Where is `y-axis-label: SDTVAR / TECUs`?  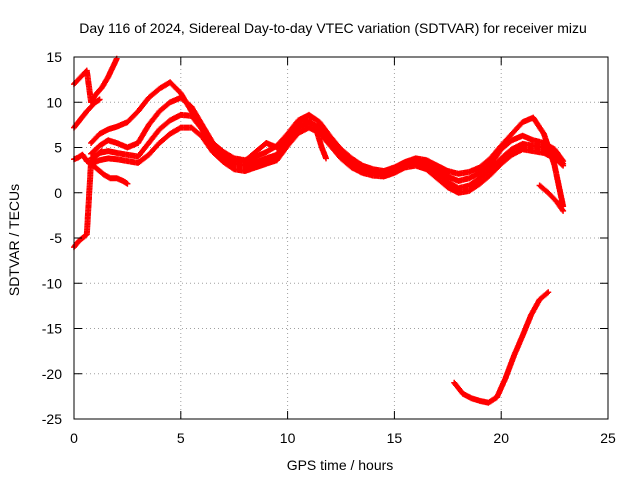 y-axis-label: SDTVAR / TECUs is located at coordinates (14, 240).